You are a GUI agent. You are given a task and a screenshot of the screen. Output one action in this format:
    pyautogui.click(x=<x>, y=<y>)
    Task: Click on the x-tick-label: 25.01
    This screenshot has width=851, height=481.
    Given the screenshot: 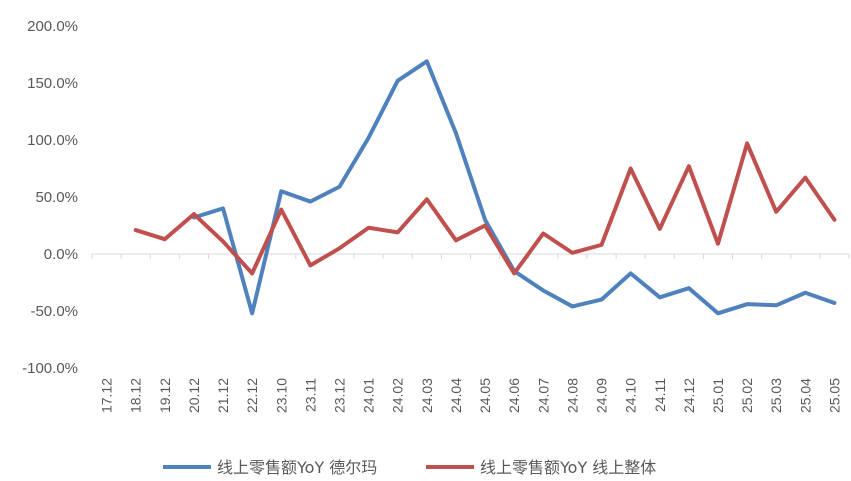 What is the action you would take?
    pyautogui.click(x=718, y=395)
    